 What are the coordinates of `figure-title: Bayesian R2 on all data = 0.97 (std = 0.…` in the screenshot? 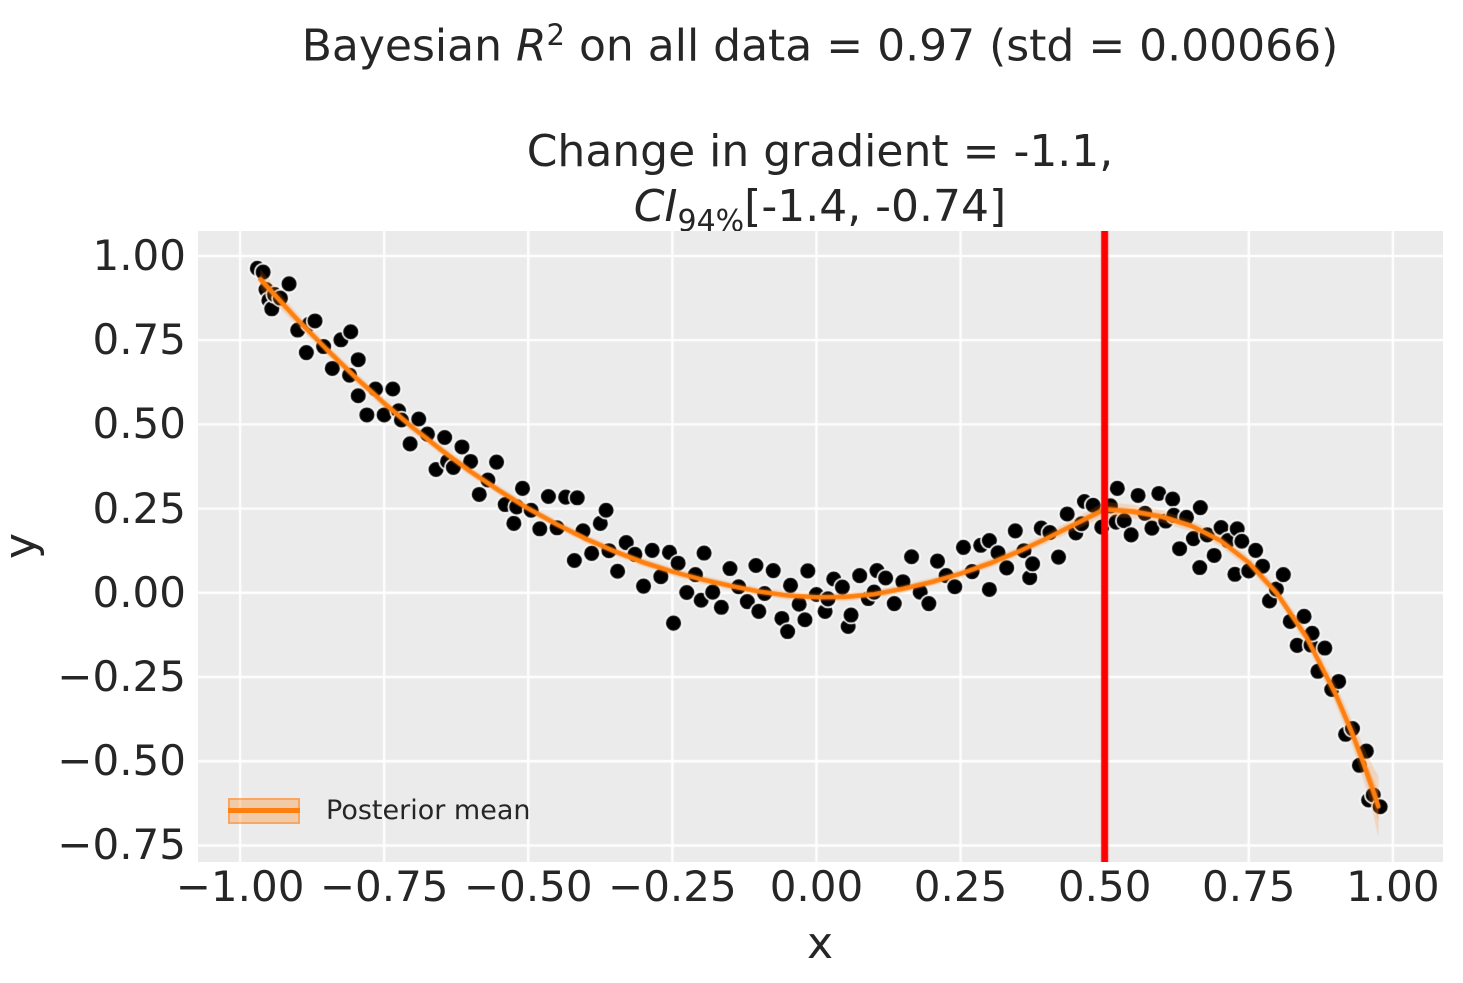 It's located at (820, 45).